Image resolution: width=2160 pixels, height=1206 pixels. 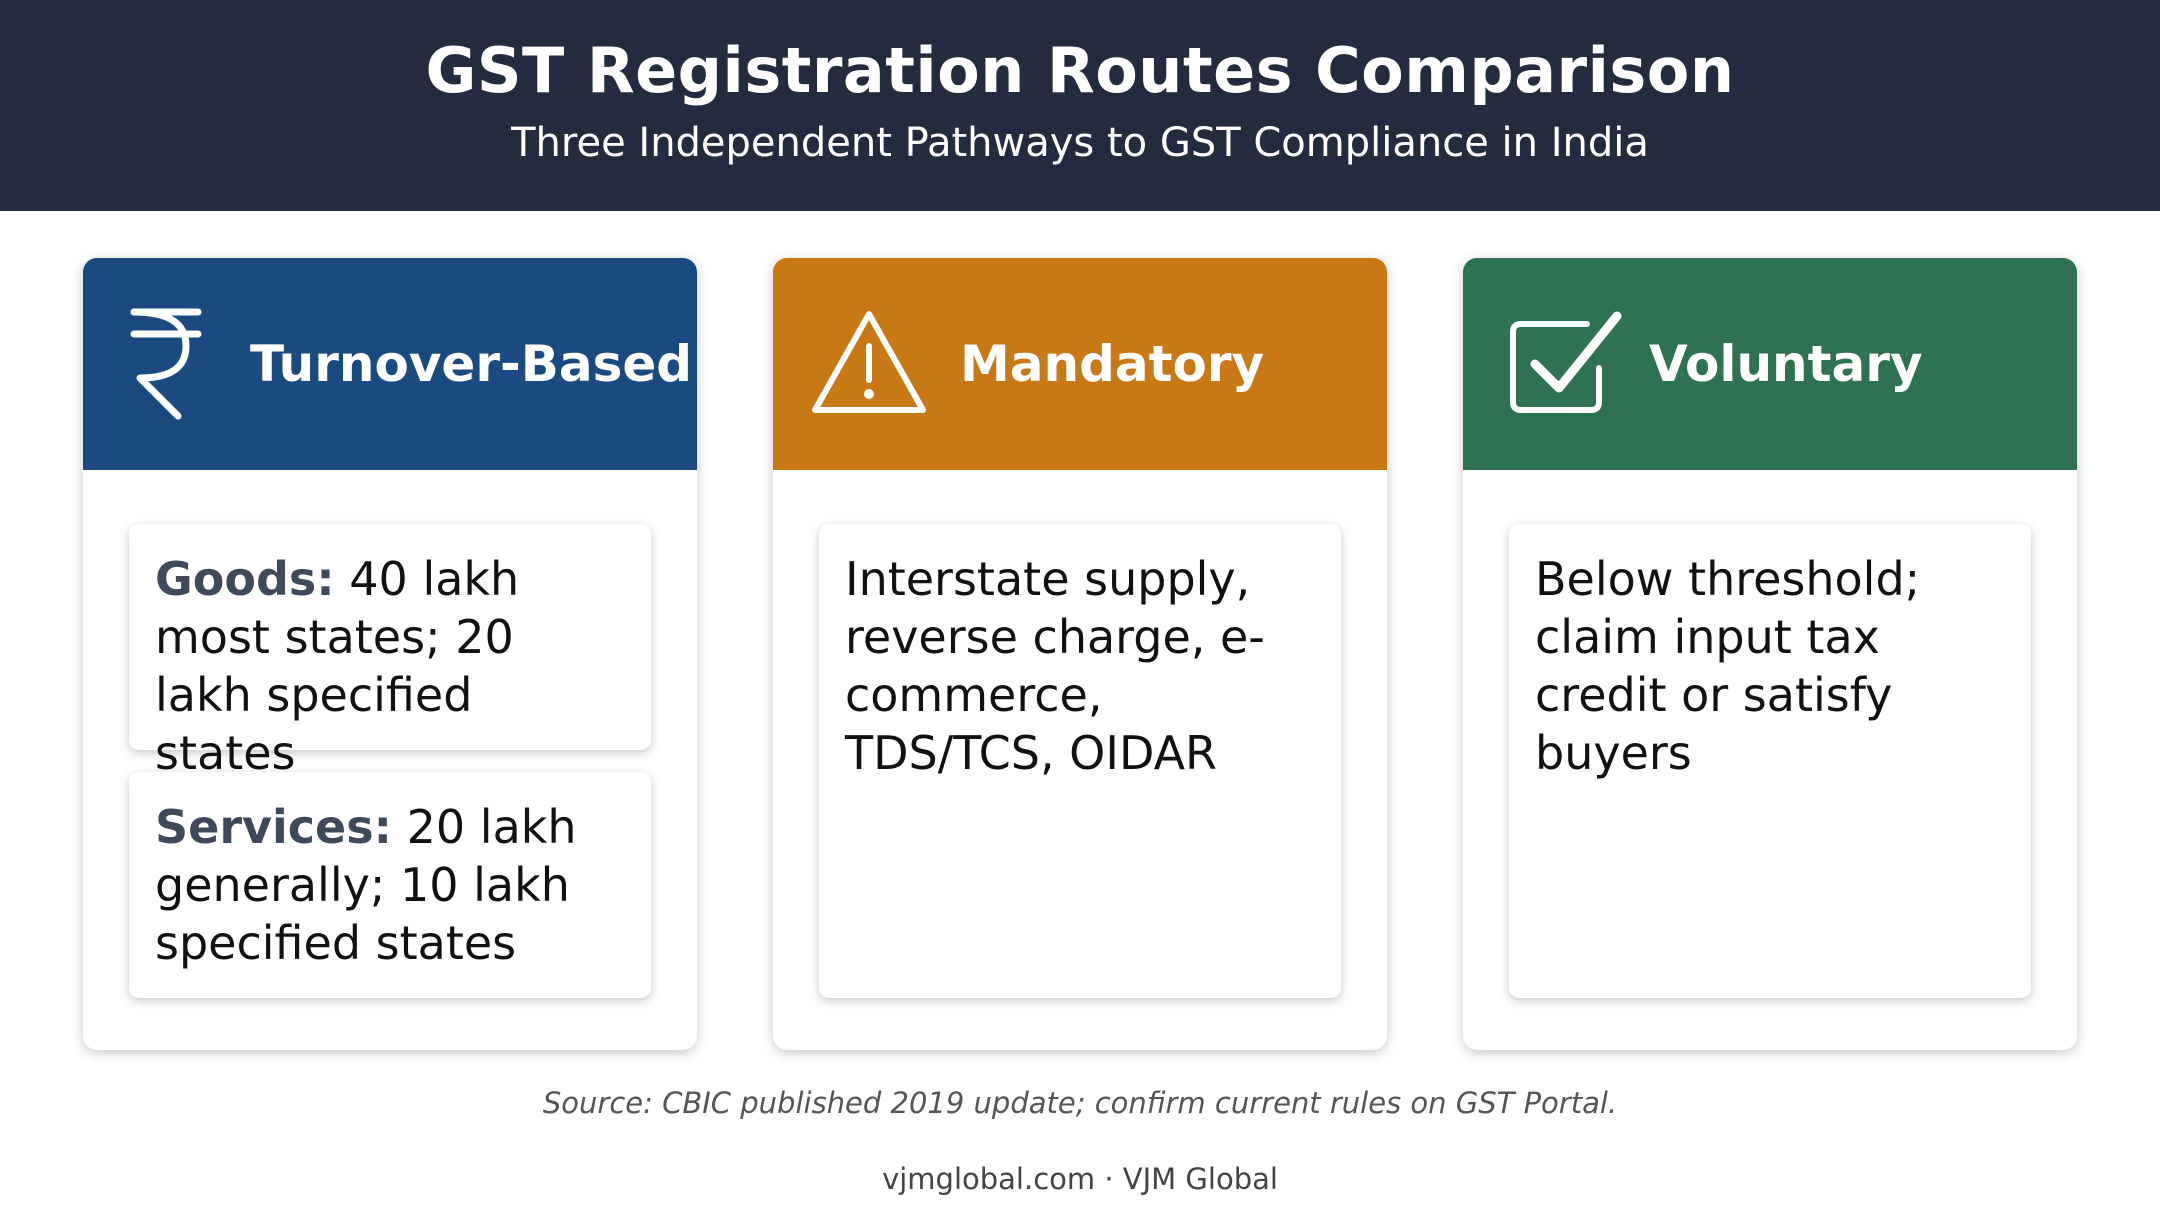 I want to click on card-header: Voluntary, so click(x=1770, y=364).